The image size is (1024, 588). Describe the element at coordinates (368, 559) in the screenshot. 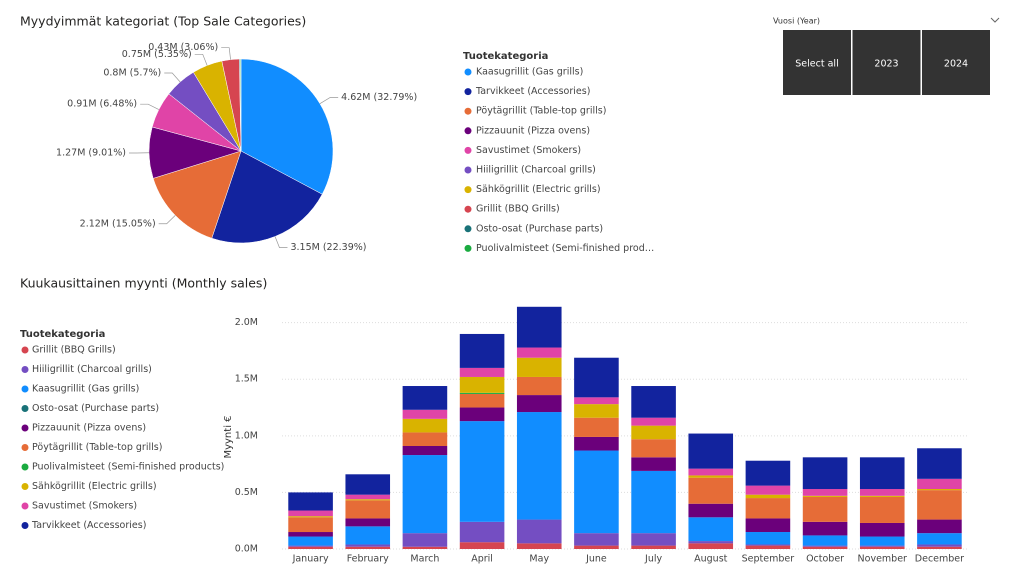

I see `x-tick-label: February` at that location.